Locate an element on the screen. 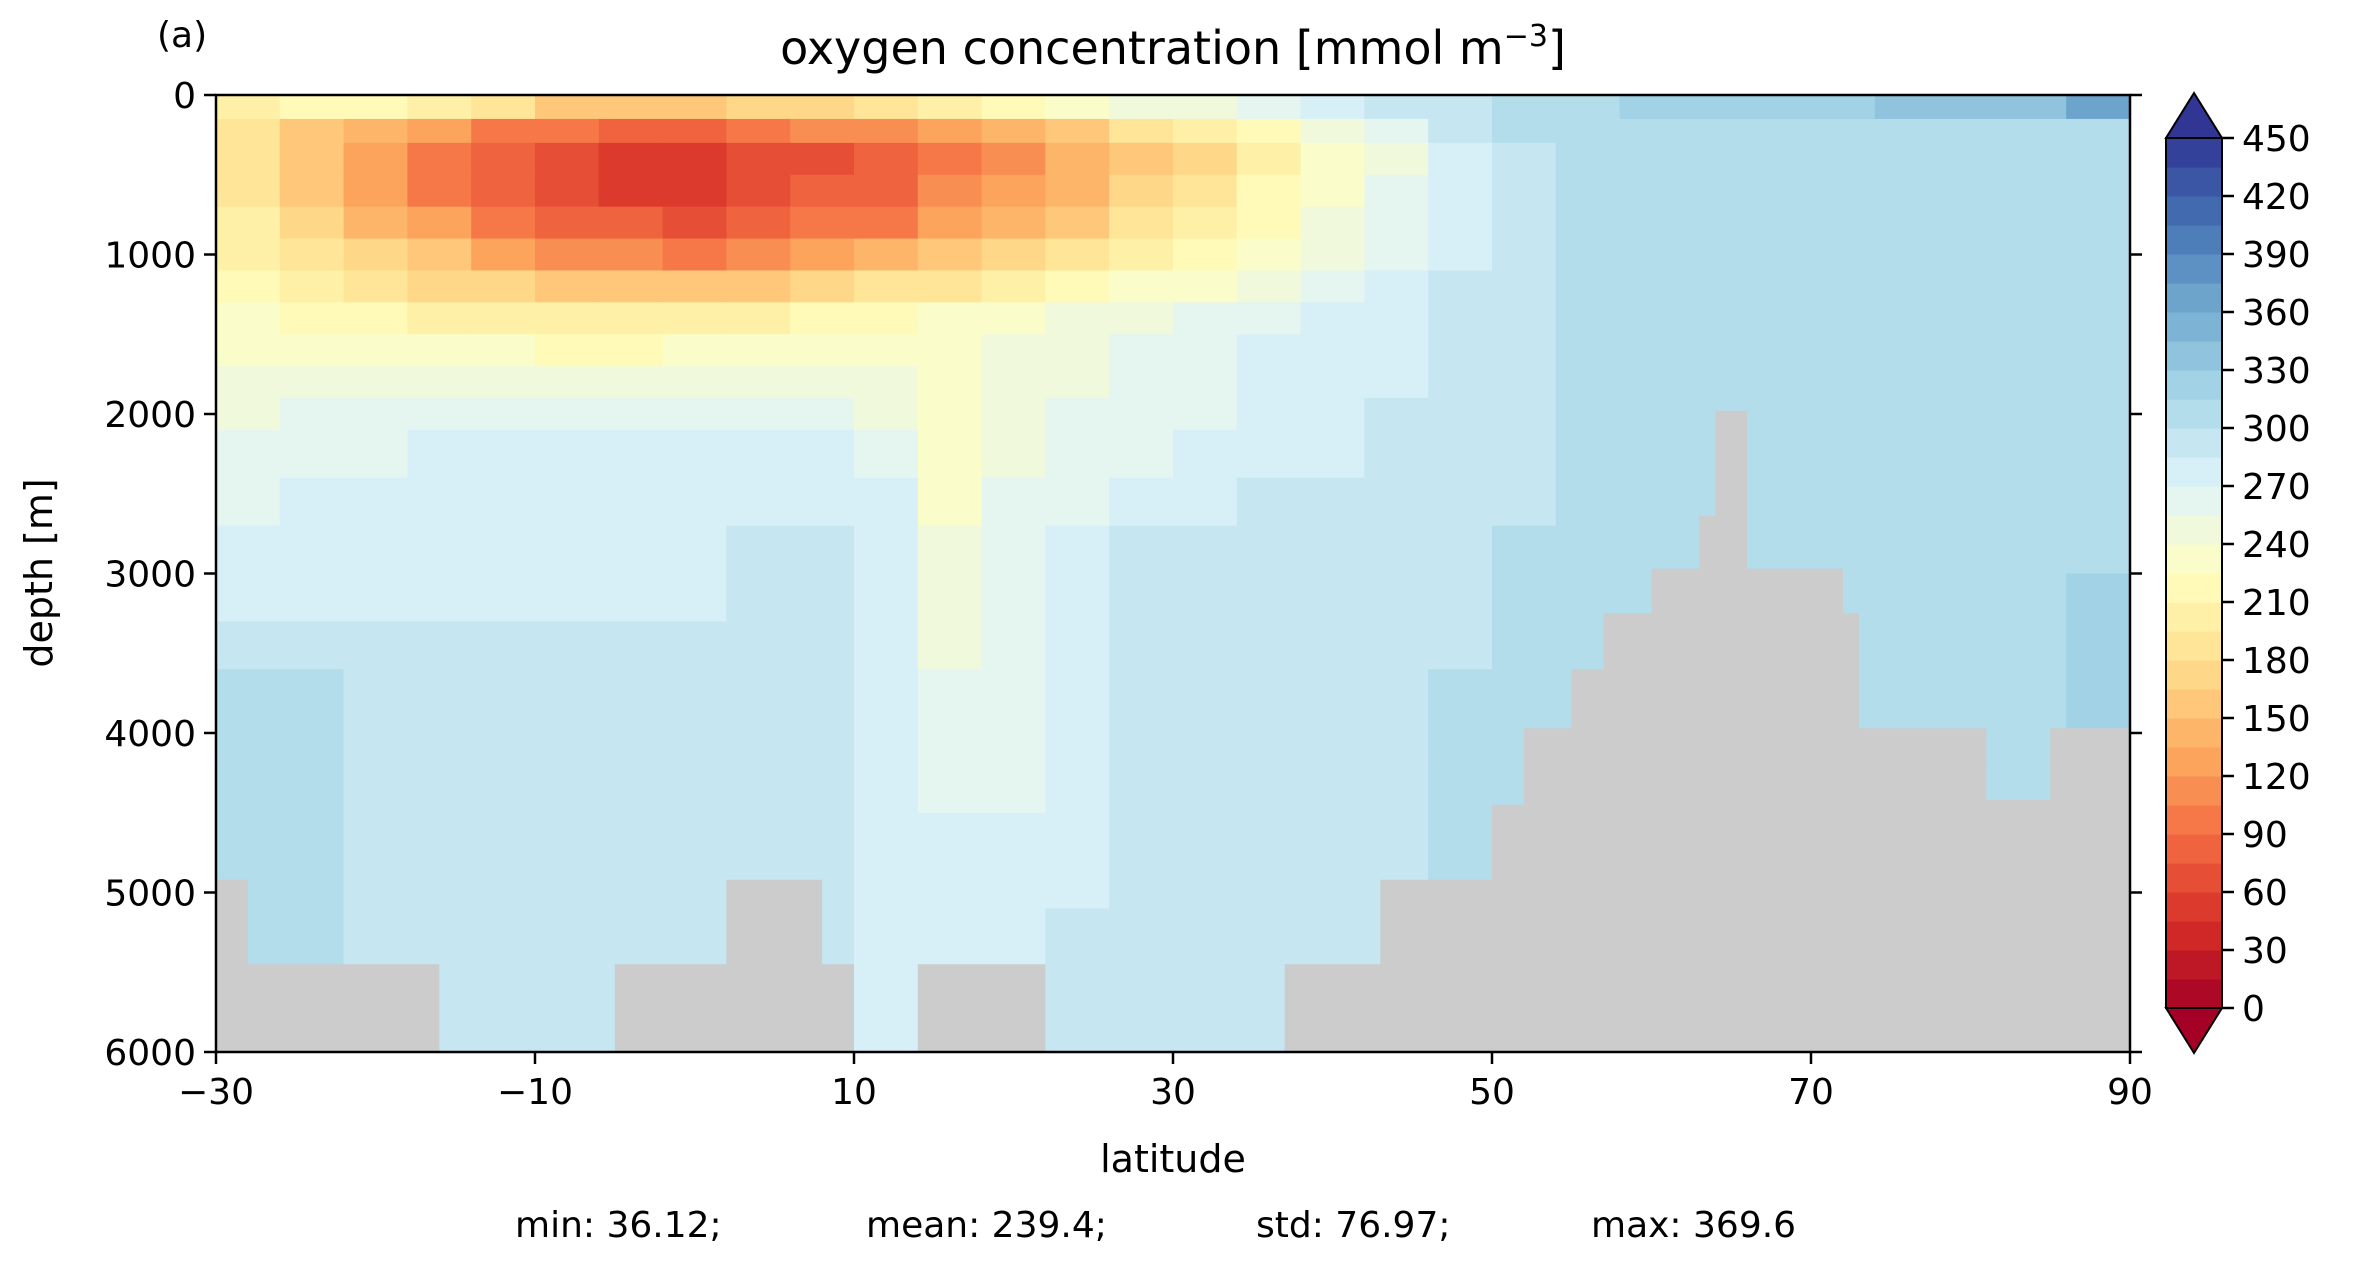 The image size is (2362, 1263). y-tick-label: 6000 is located at coordinates (150, 1053).